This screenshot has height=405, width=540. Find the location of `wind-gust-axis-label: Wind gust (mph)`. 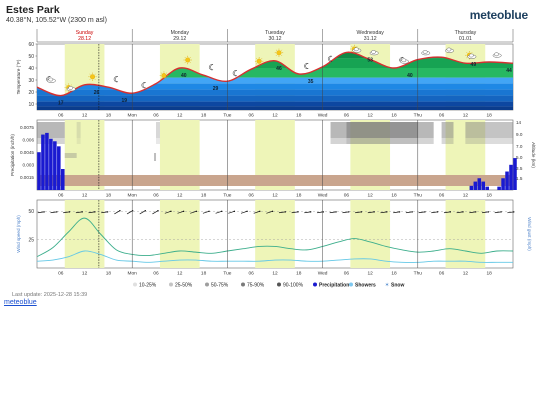

wind-gust-axis-label: Wind gust (mph) is located at coordinates (529, 234).